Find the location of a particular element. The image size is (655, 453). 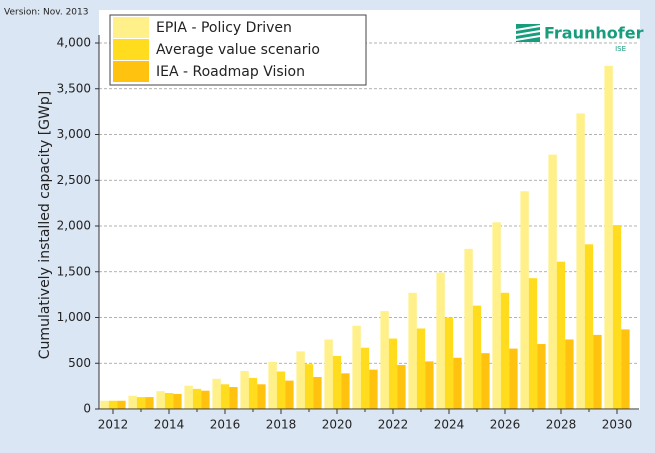

legend-label: Average value scenario is located at coordinates (238, 50).